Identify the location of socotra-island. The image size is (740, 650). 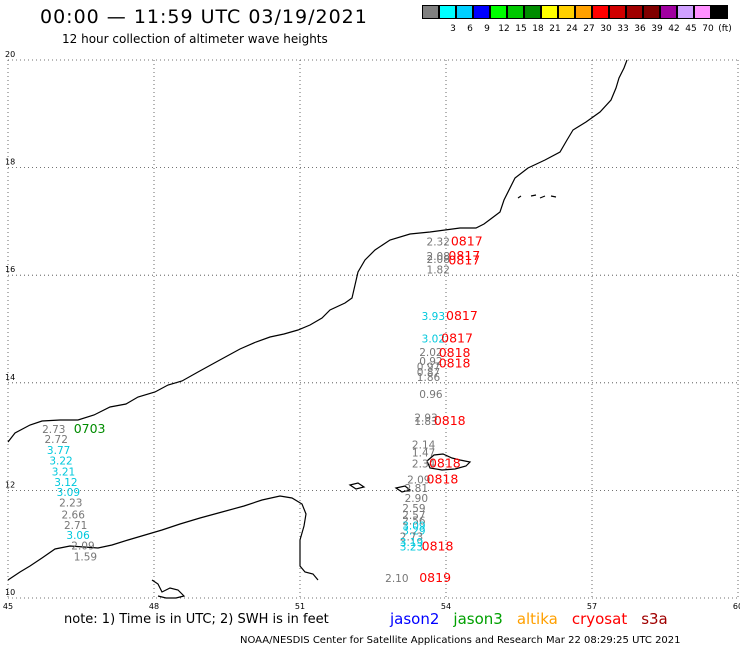
(449, 462).